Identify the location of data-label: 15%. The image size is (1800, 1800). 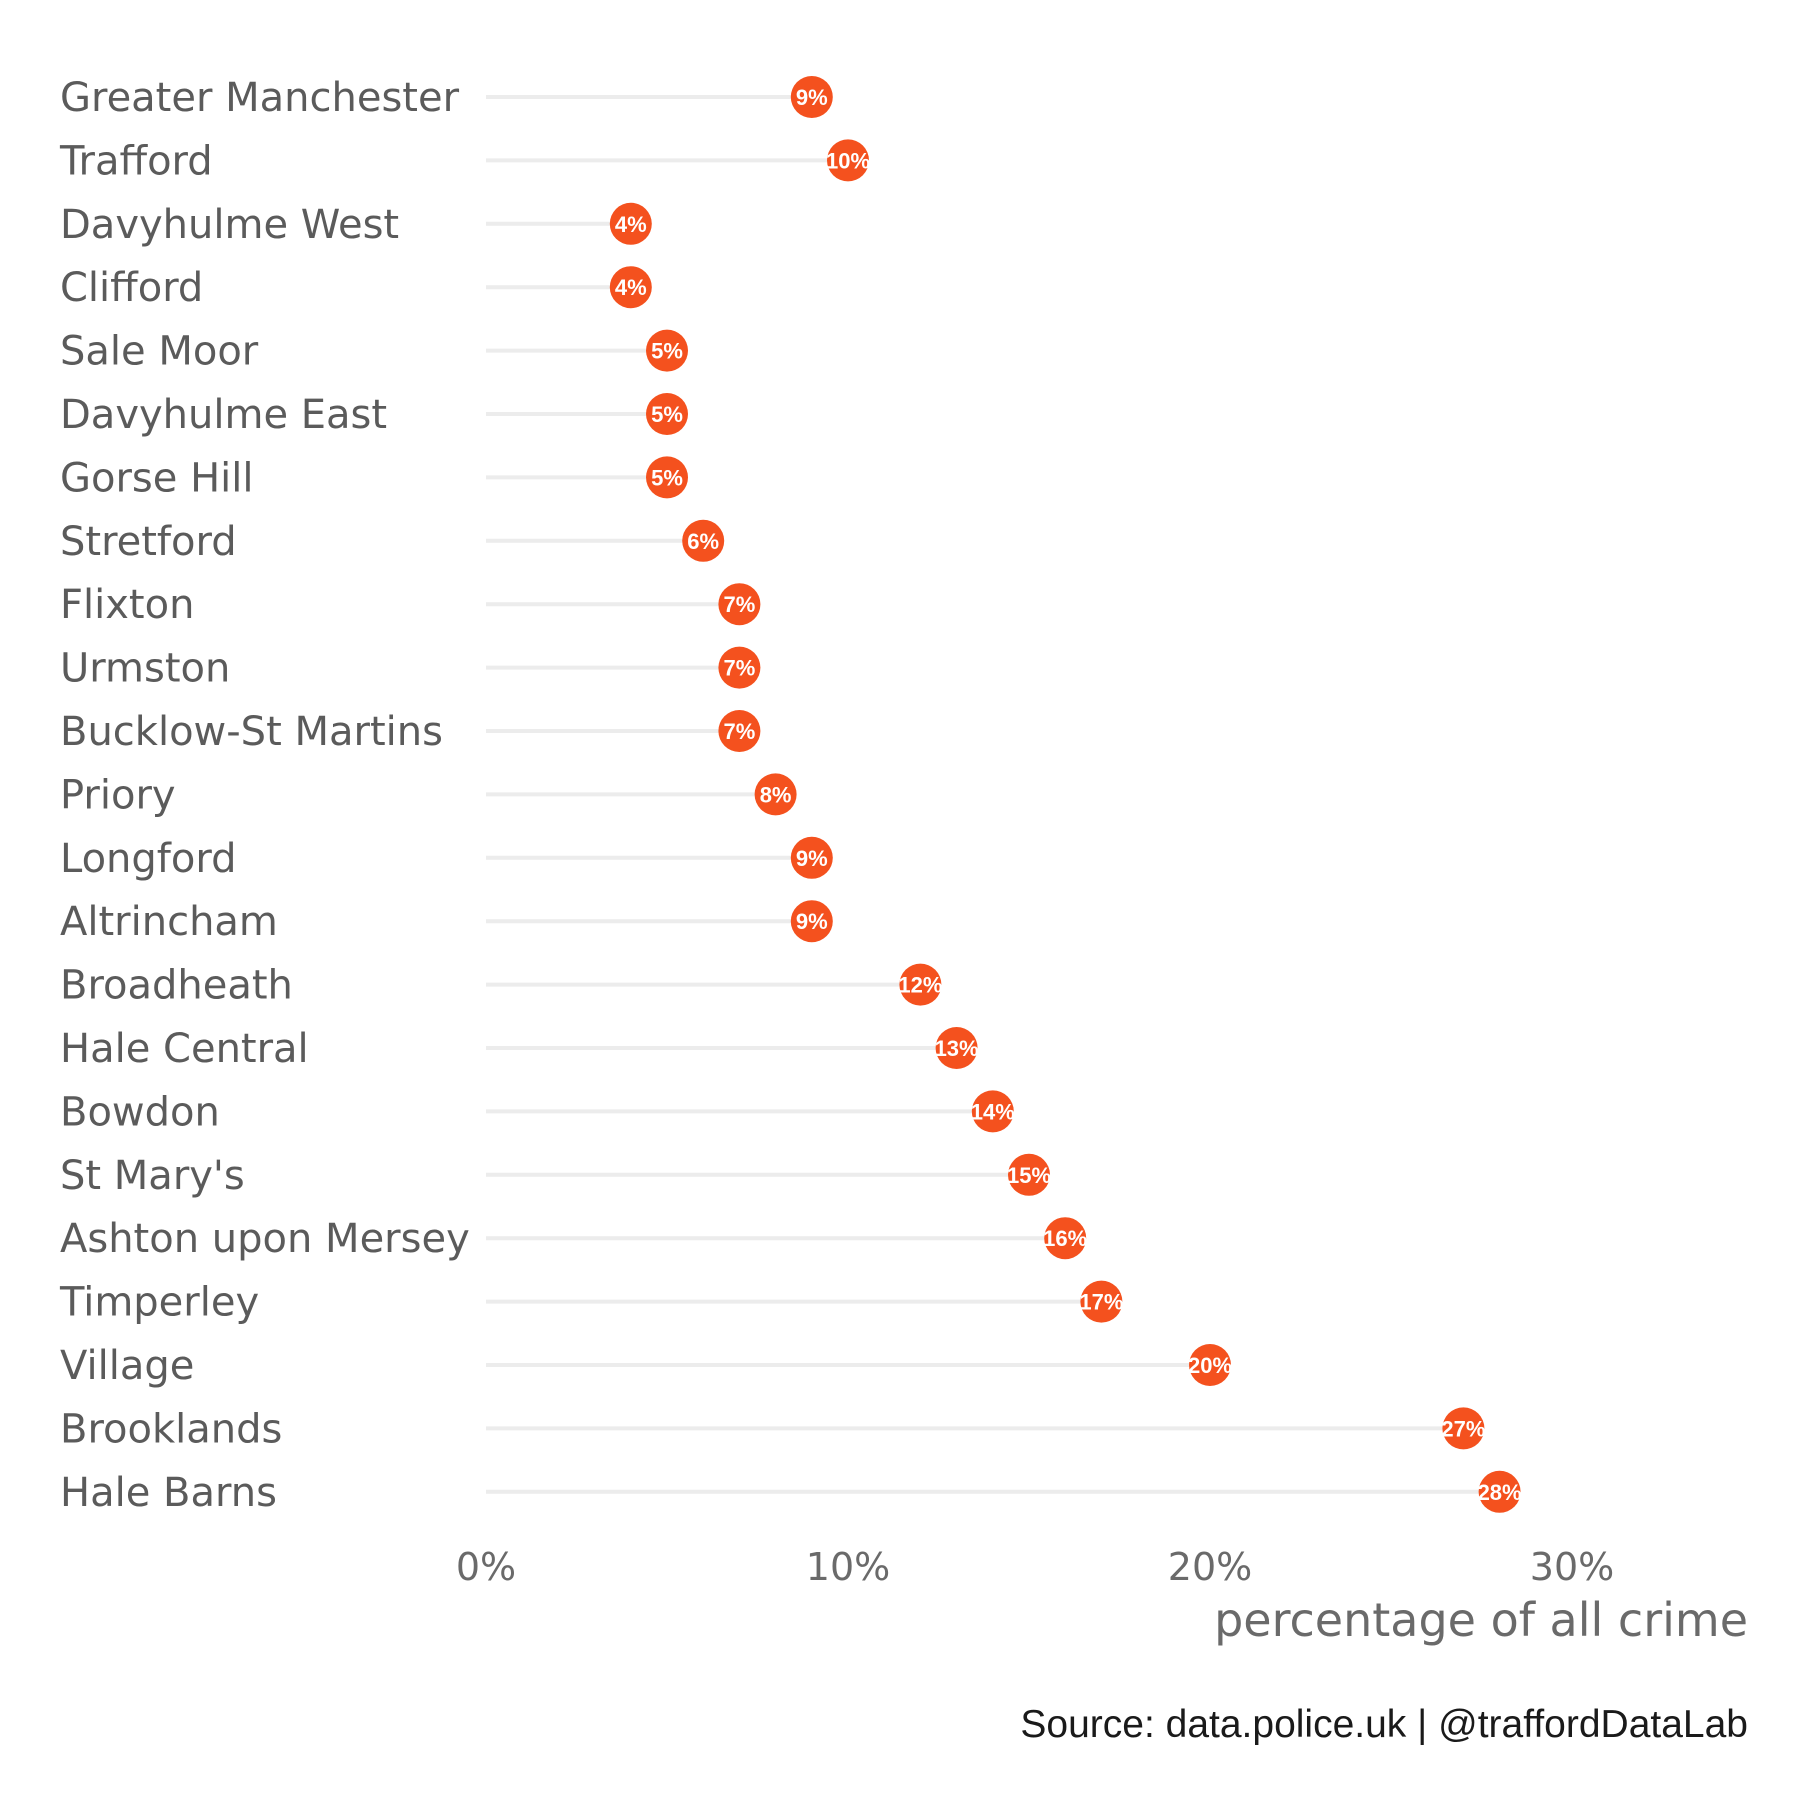
(1029, 1175).